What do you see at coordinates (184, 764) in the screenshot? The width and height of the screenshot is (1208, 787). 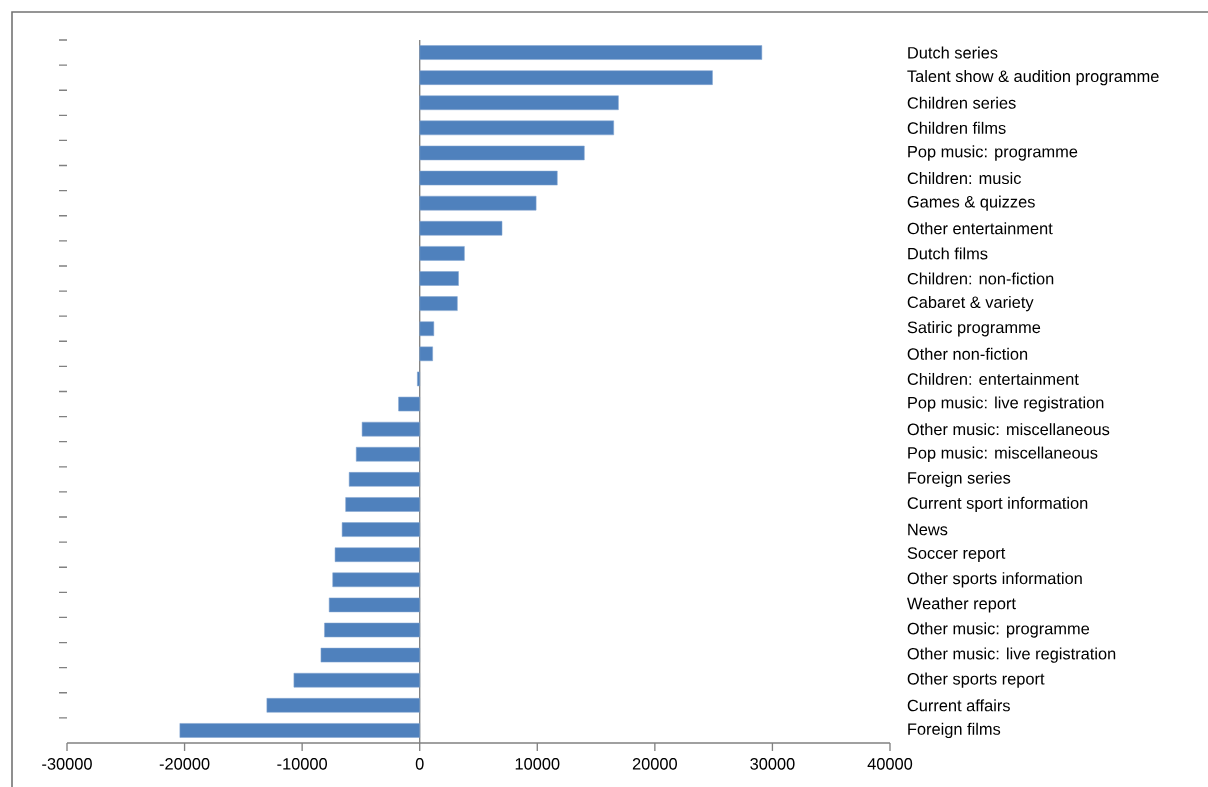 I see `x-tick-label: -20000` at bounding box center [184, 764].